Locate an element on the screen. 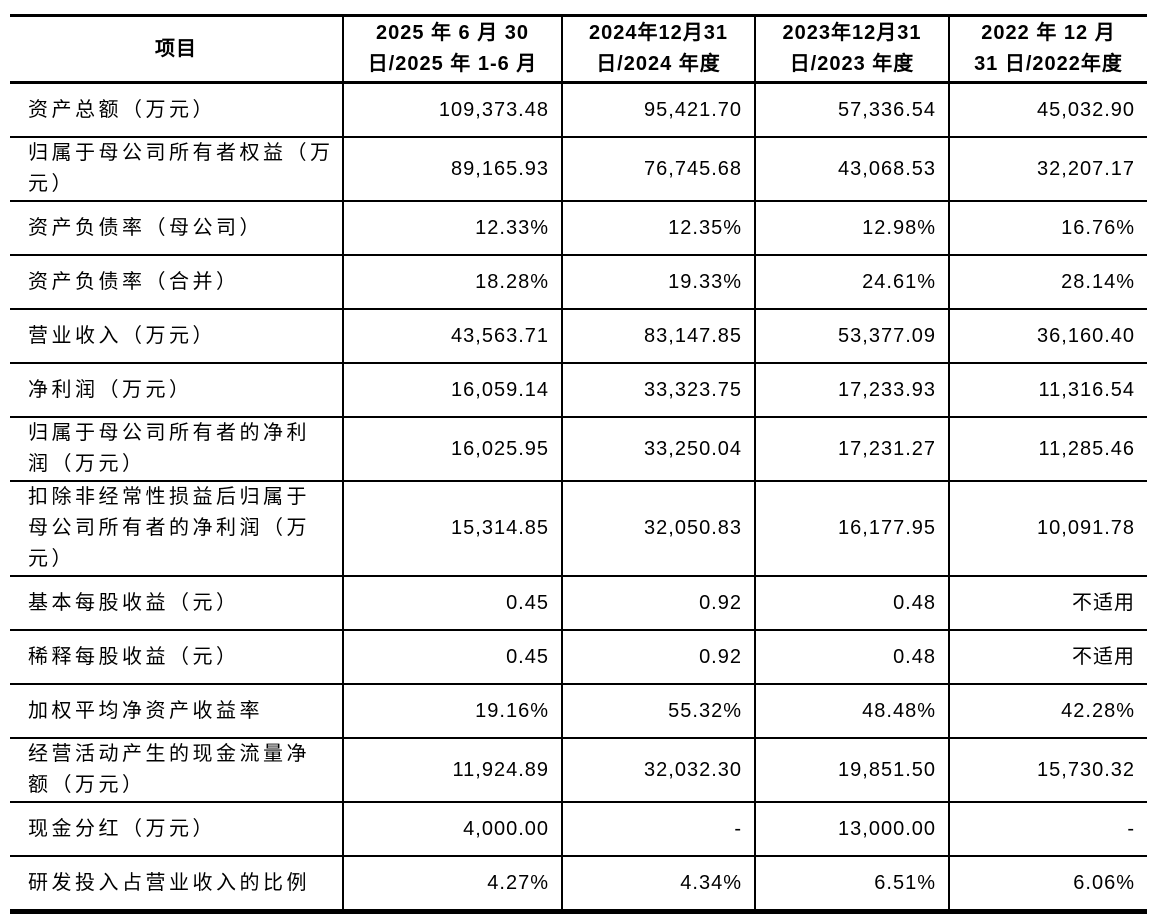 This screenshot has width=1152, height=918. cell-value: 55.32% is located at coordinates (658, 711).